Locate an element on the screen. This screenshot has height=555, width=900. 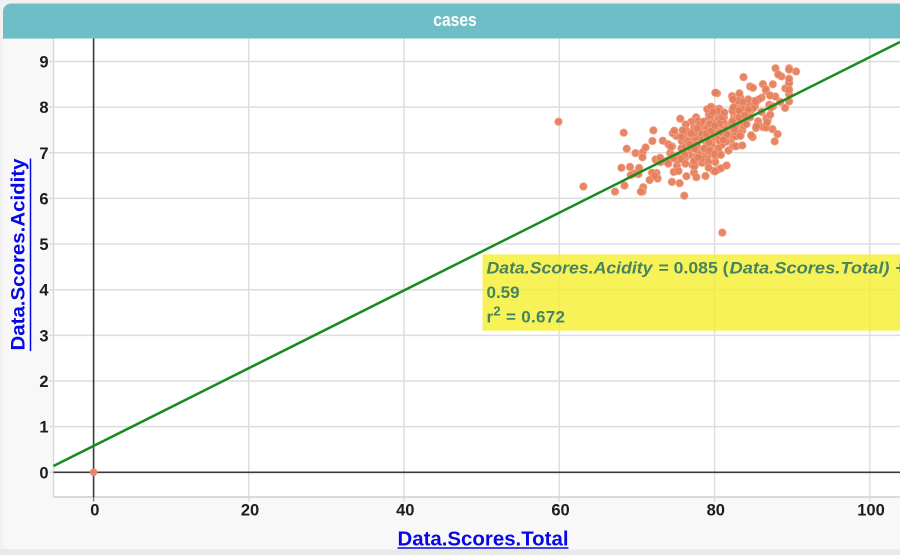
svg-text: Data.Scores.Total is located at coordinates (483, 540).